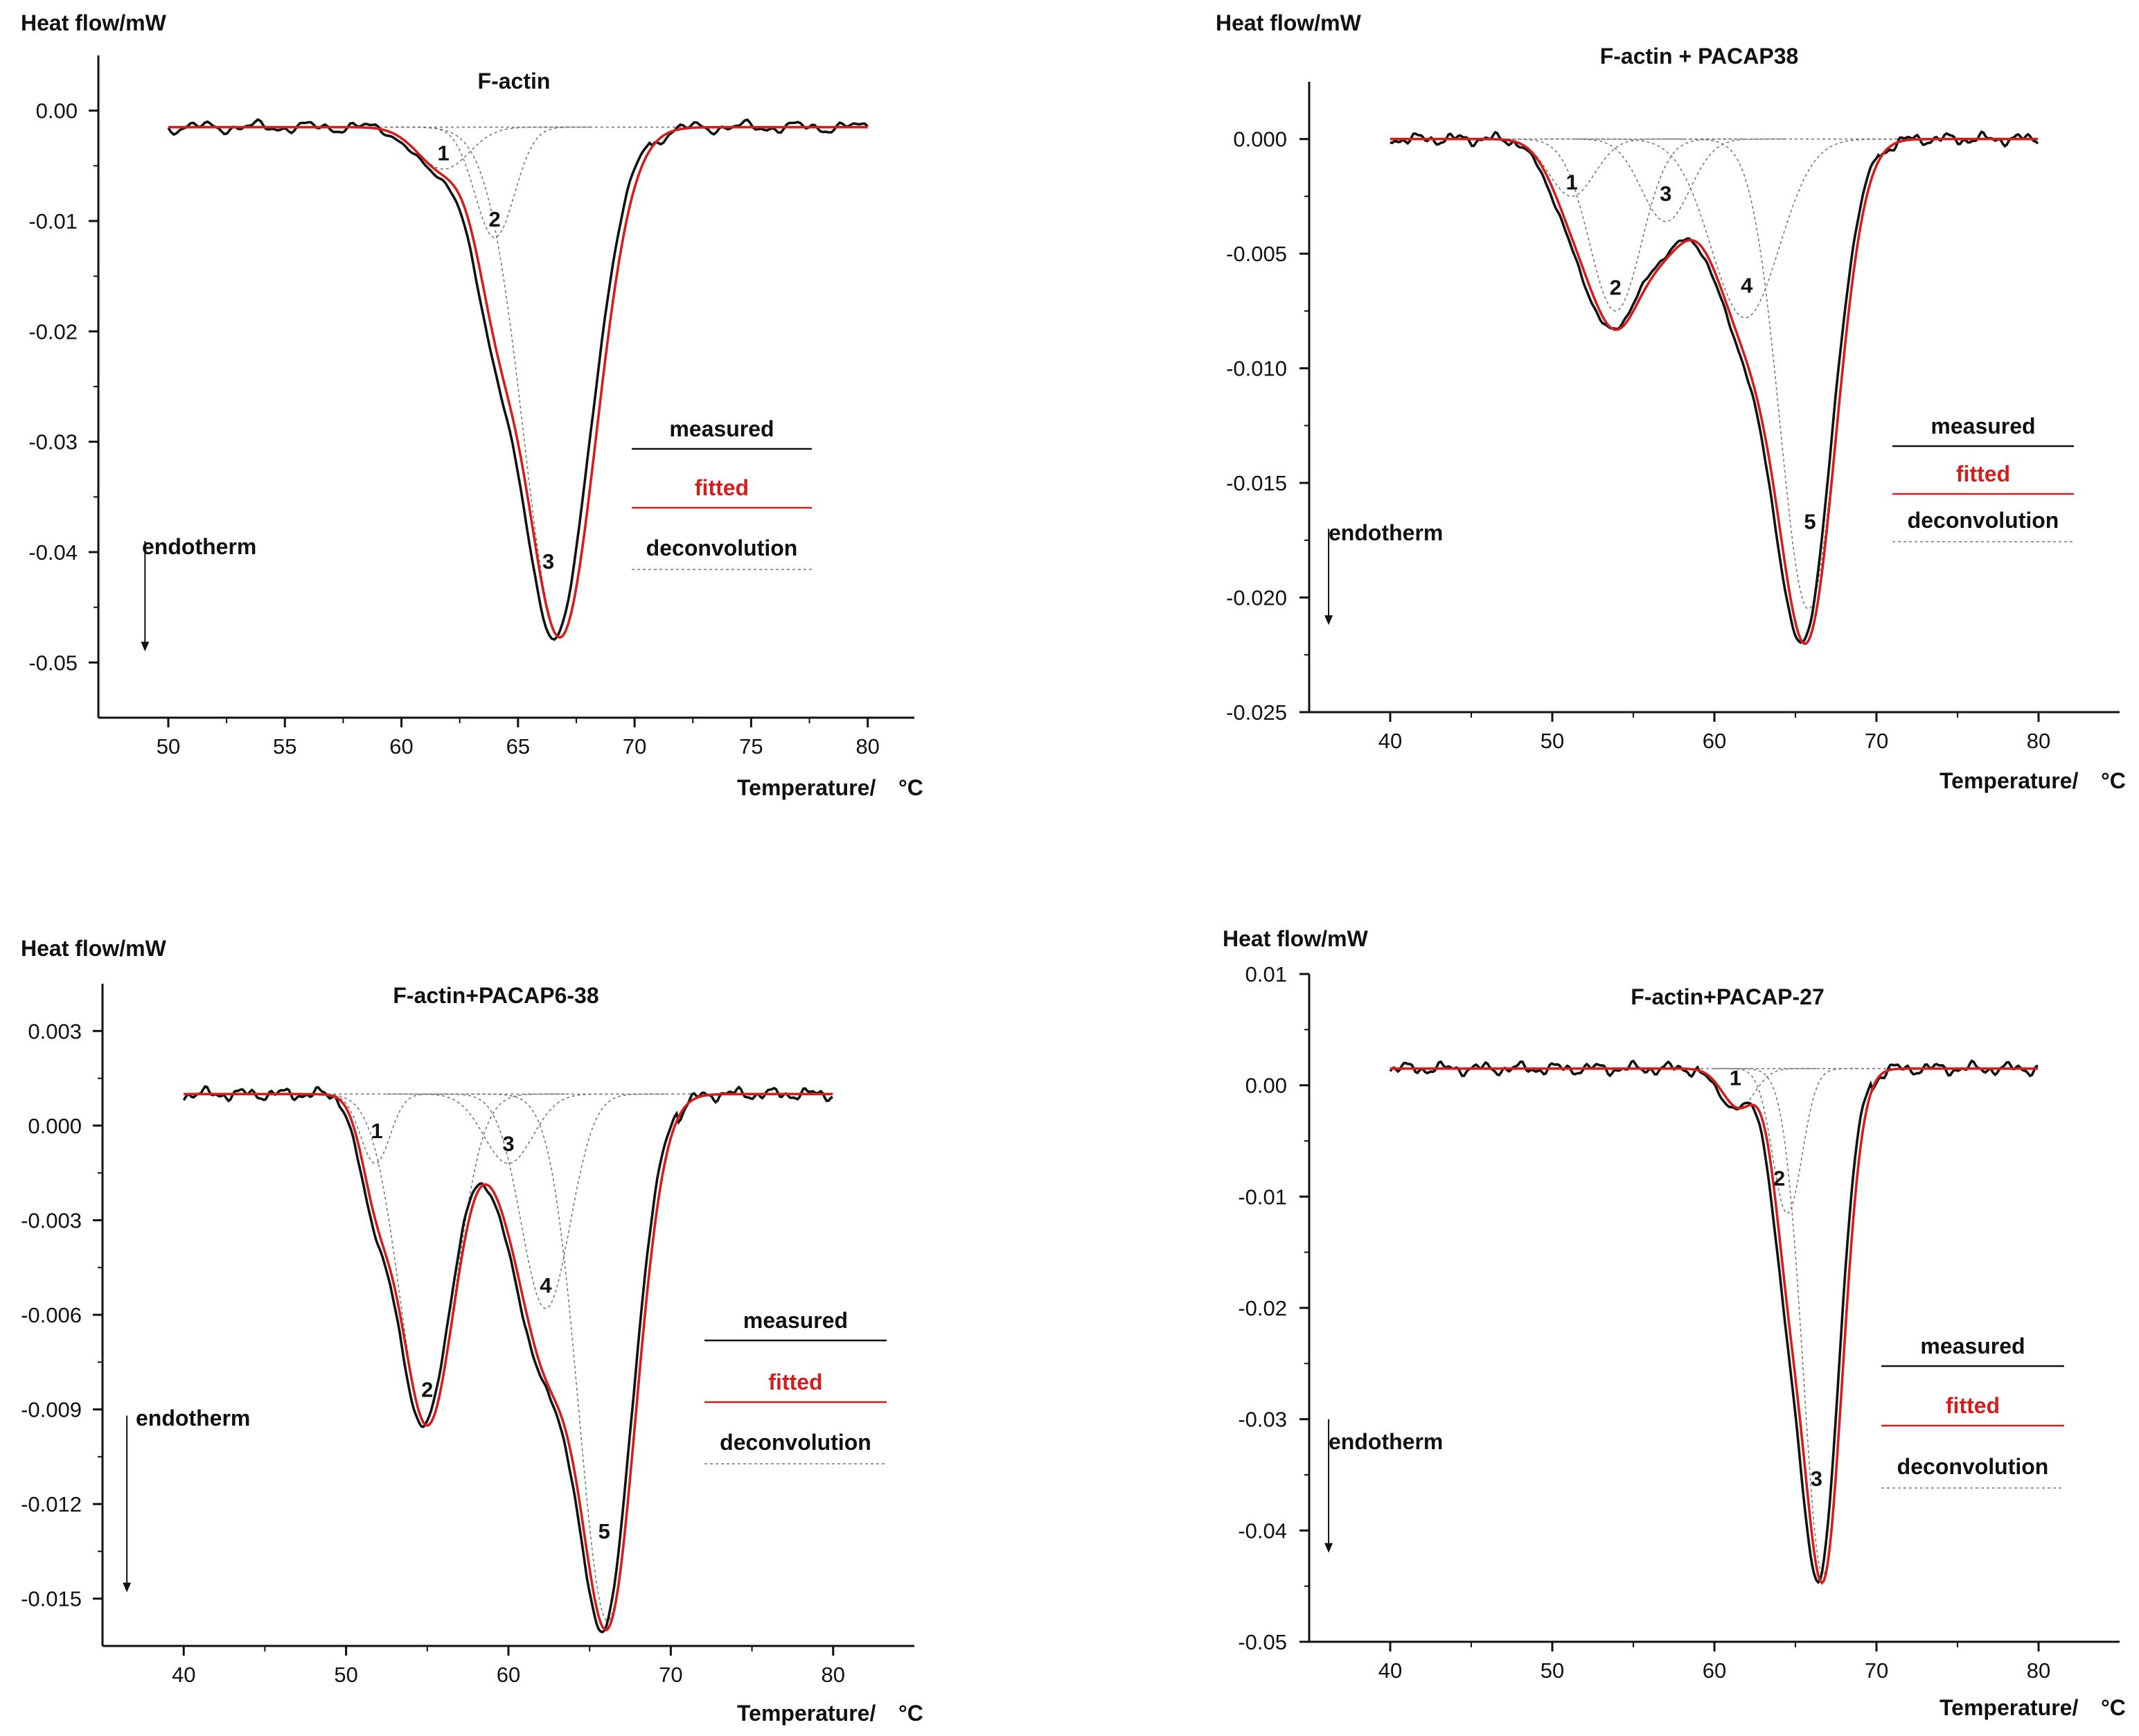 Image resolution: width=2139 pixels, height=1736 pixels. What do you see at coordinates (1257, 369) in the screenshot?
I see `y-tick-label: -0.010` at bounding box center [1257, 369].